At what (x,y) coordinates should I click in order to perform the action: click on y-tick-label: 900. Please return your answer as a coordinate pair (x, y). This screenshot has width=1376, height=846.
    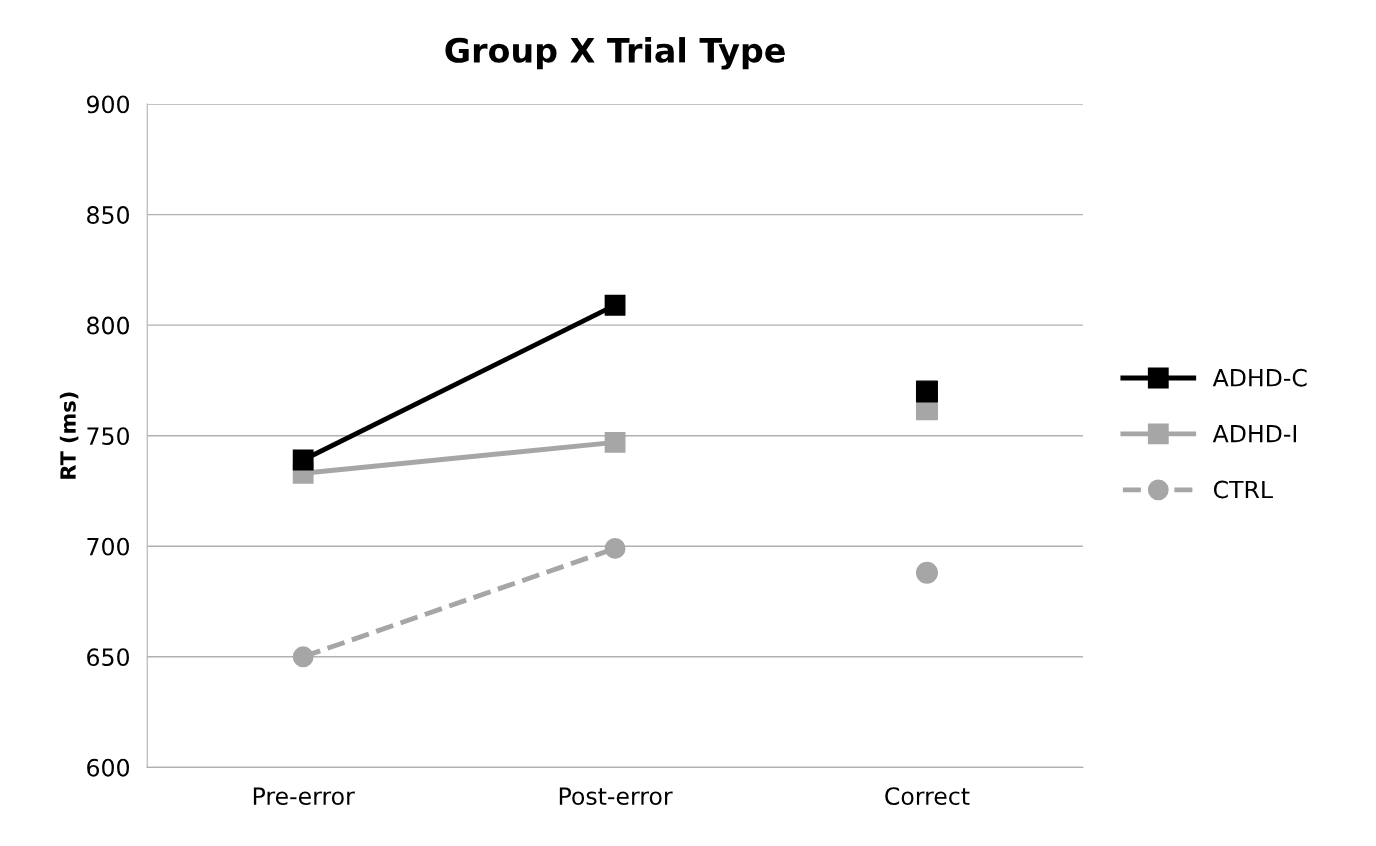
    Looking at the image, I should click on (107, 104).